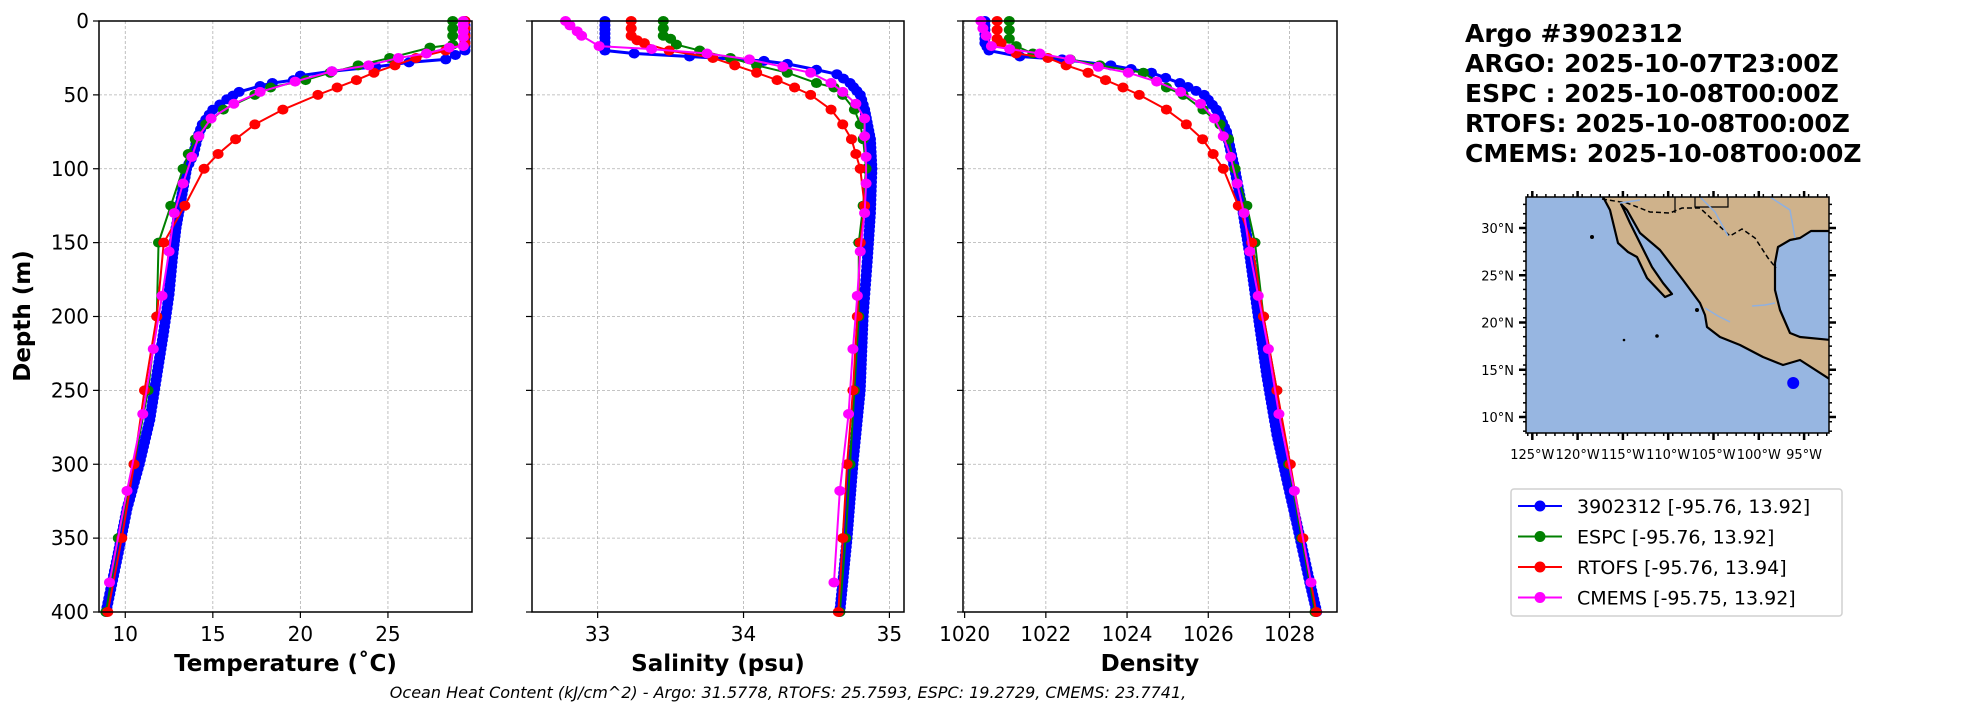  What do you see at coordinates (743, 634) in the screenshot?
I see `x-tick-label: 34` at bounding box center [743, 634].